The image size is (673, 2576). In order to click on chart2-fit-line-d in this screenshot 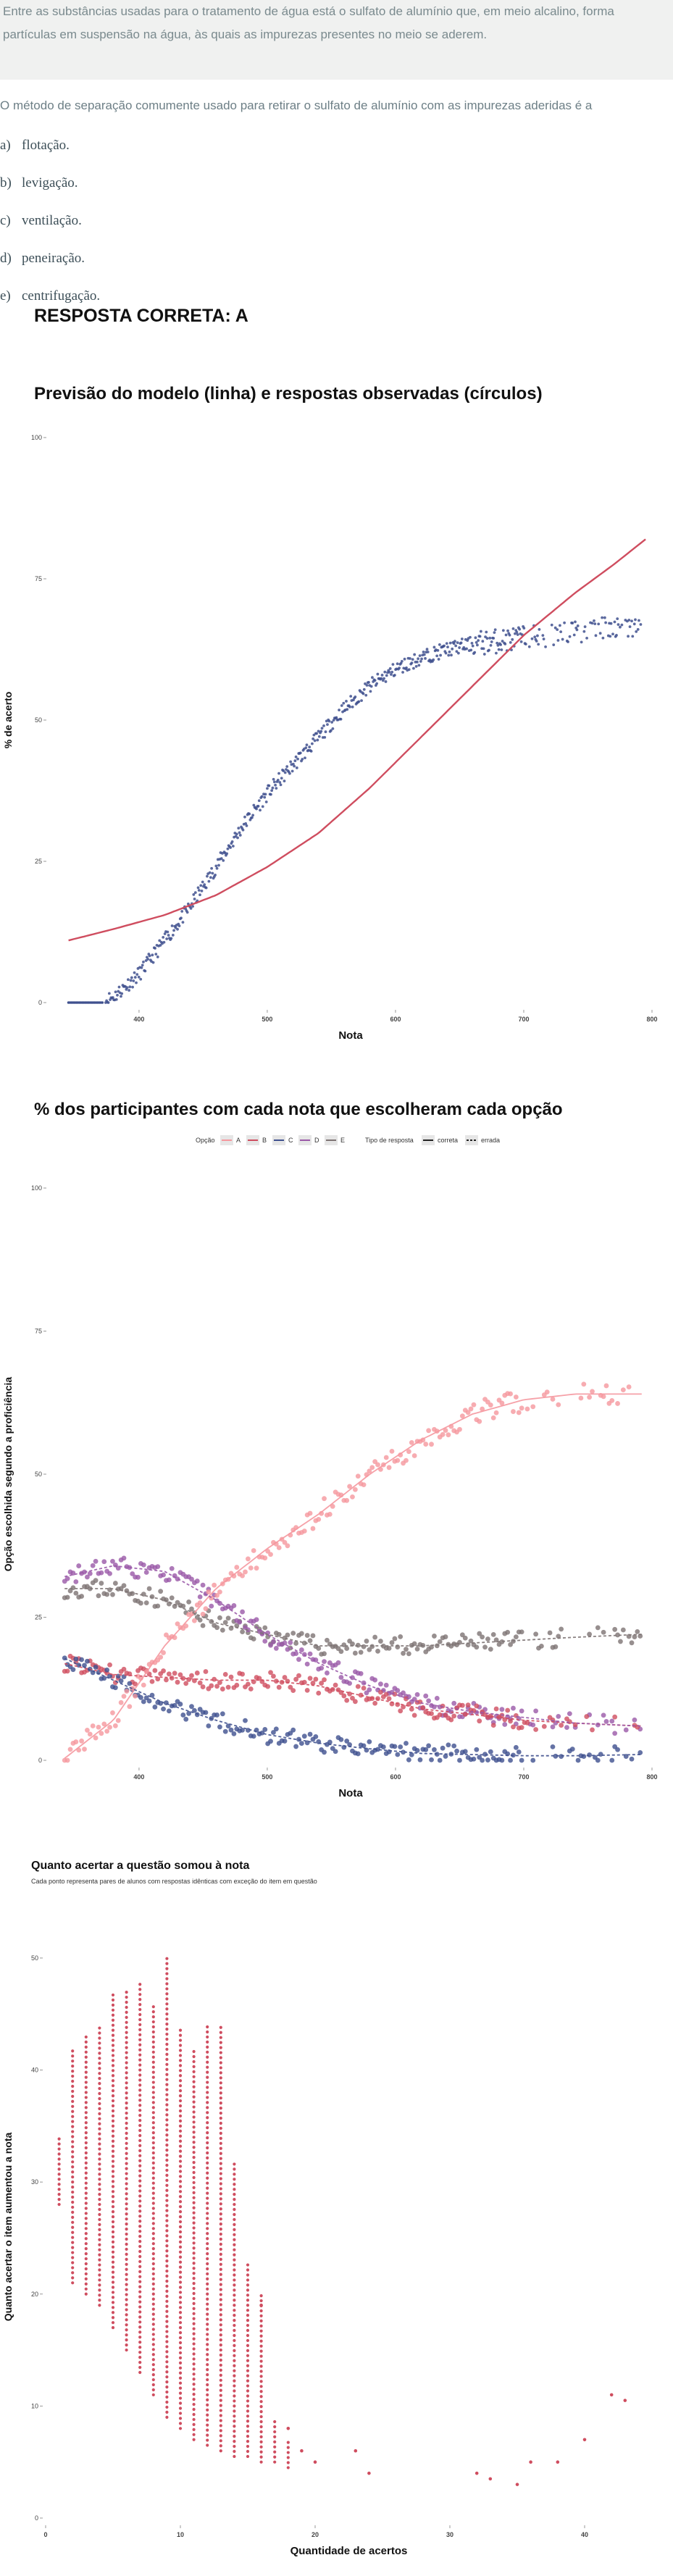, I will do `click(353, 1646)`.